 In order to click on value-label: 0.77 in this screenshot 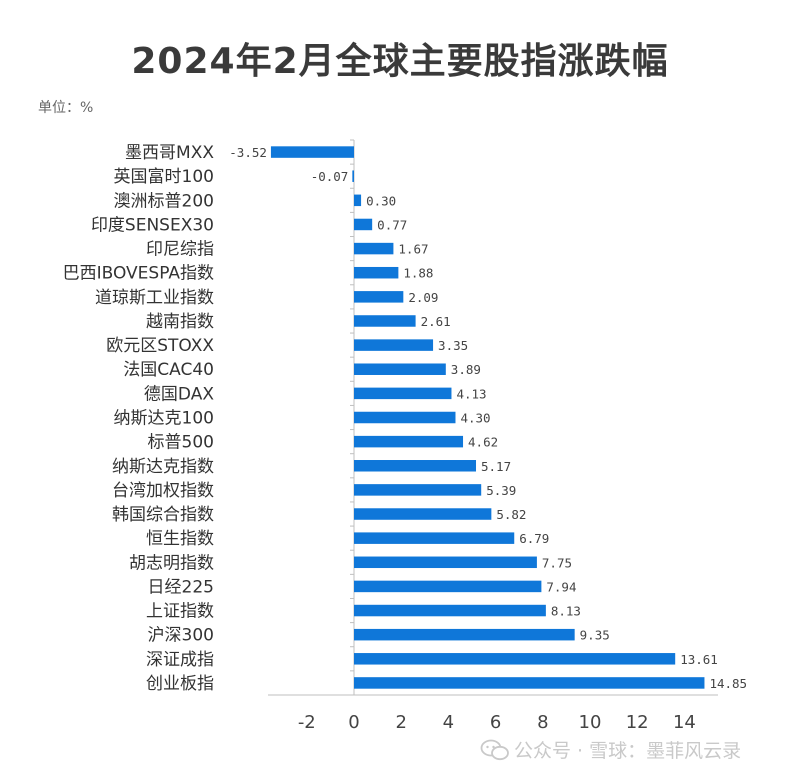, I will do `click(392, 224)`.